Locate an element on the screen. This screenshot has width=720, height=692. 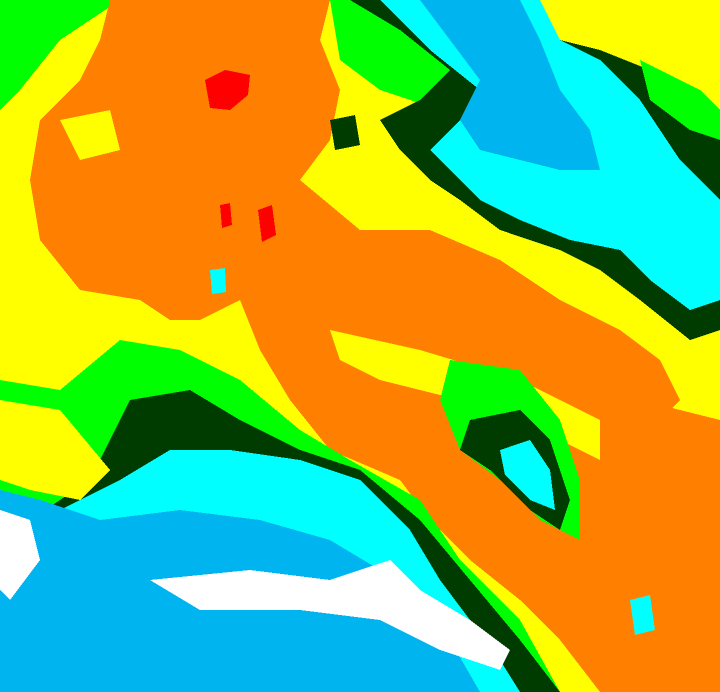
blue-region-top-right is located at coordinates (510, 85).